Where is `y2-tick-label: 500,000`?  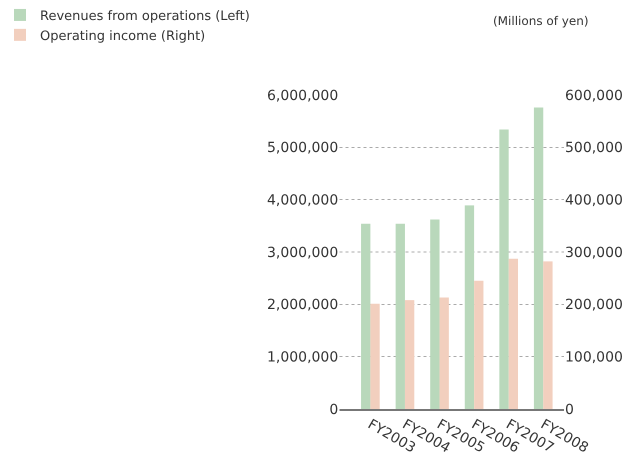
y2-tick-label: 500,000 is located at coordinates (594, 148).